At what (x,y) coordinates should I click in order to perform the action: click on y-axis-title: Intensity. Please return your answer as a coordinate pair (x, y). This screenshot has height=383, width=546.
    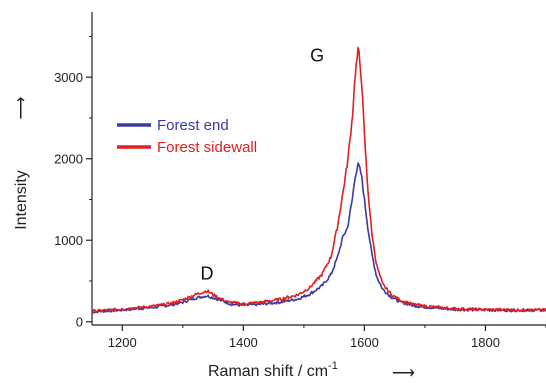
    Looking at the image, I should click on (21, 200).